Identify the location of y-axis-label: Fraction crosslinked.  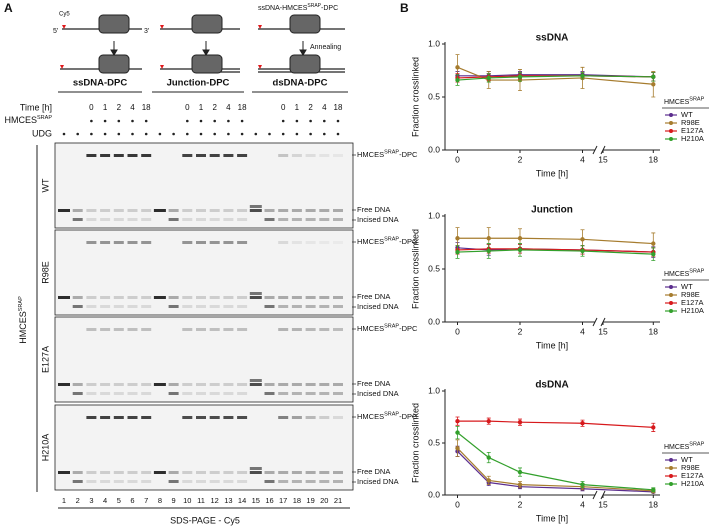
(415, 97).